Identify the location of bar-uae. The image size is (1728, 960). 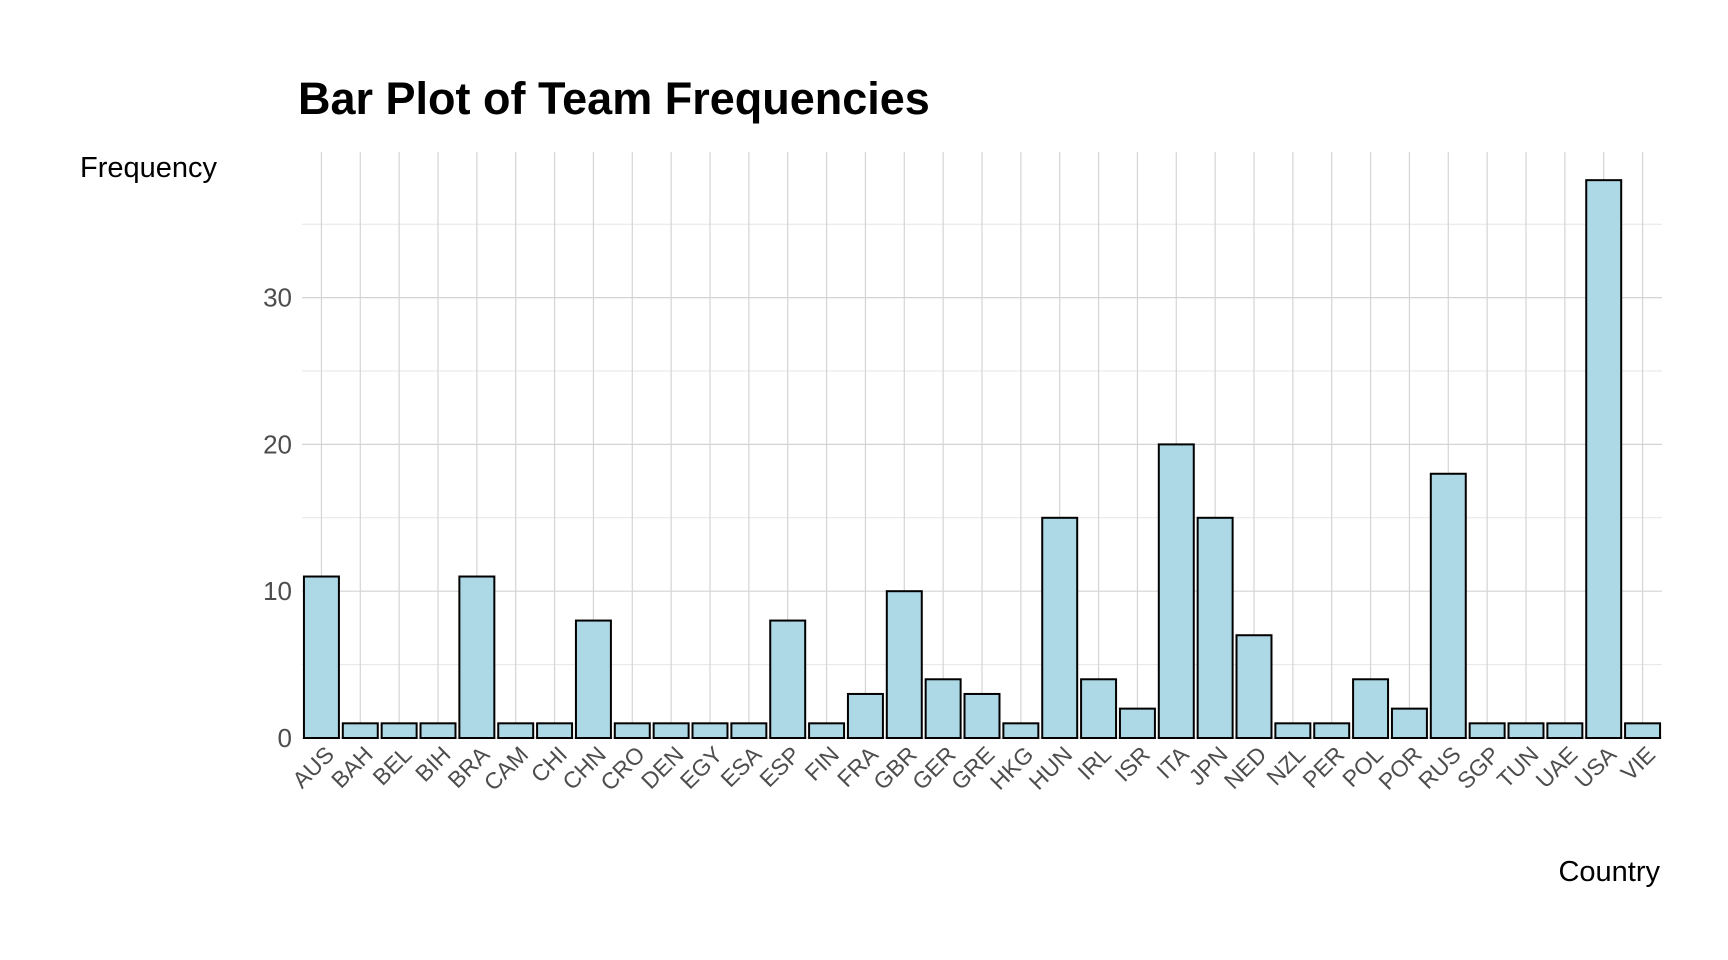
(1565, 731).